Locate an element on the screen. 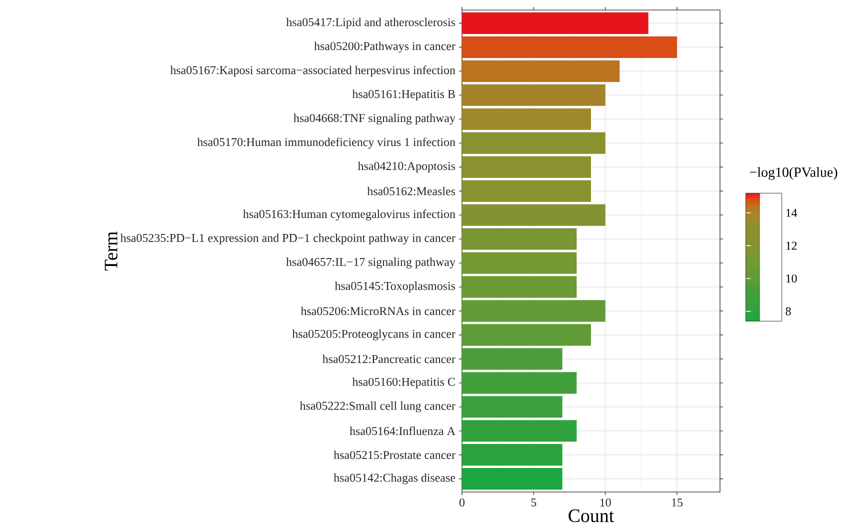 Image resolution: width=848 pixels, height=530 pixels. y-tick-label: hsa05162:Measles is located at coordinates (411, 191).